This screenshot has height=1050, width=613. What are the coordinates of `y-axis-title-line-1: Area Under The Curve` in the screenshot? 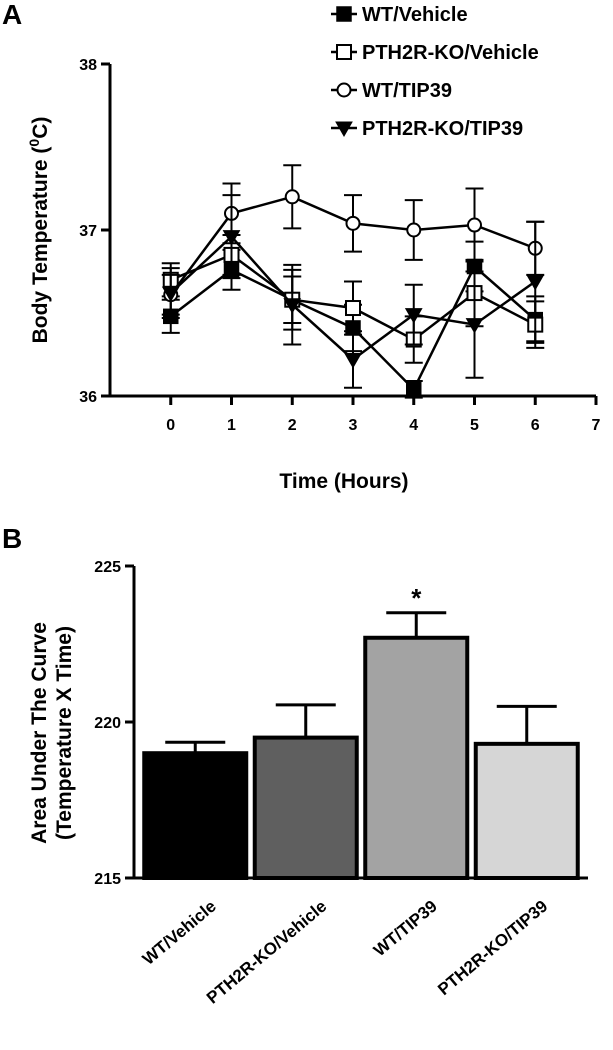 It's located at (39, 733).